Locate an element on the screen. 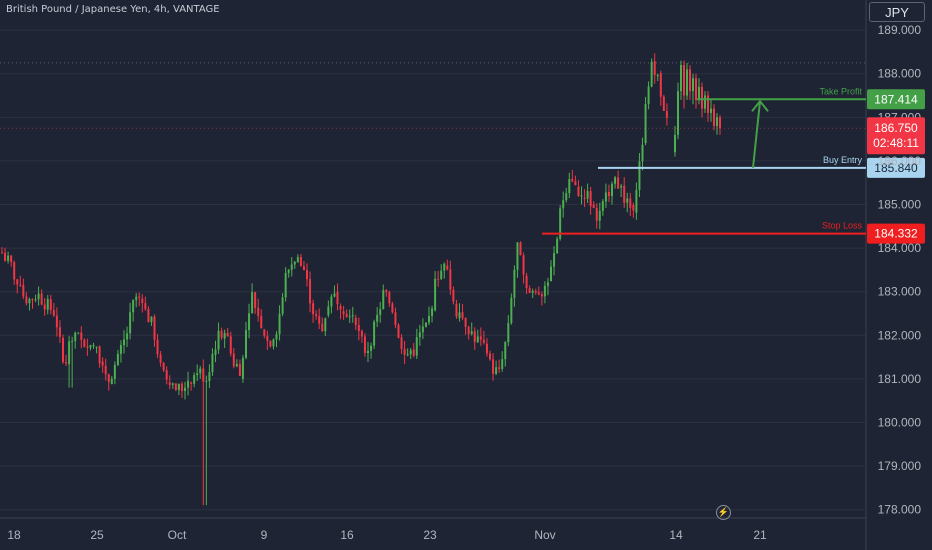  level-price-tag is located at coordinates (896, 167).